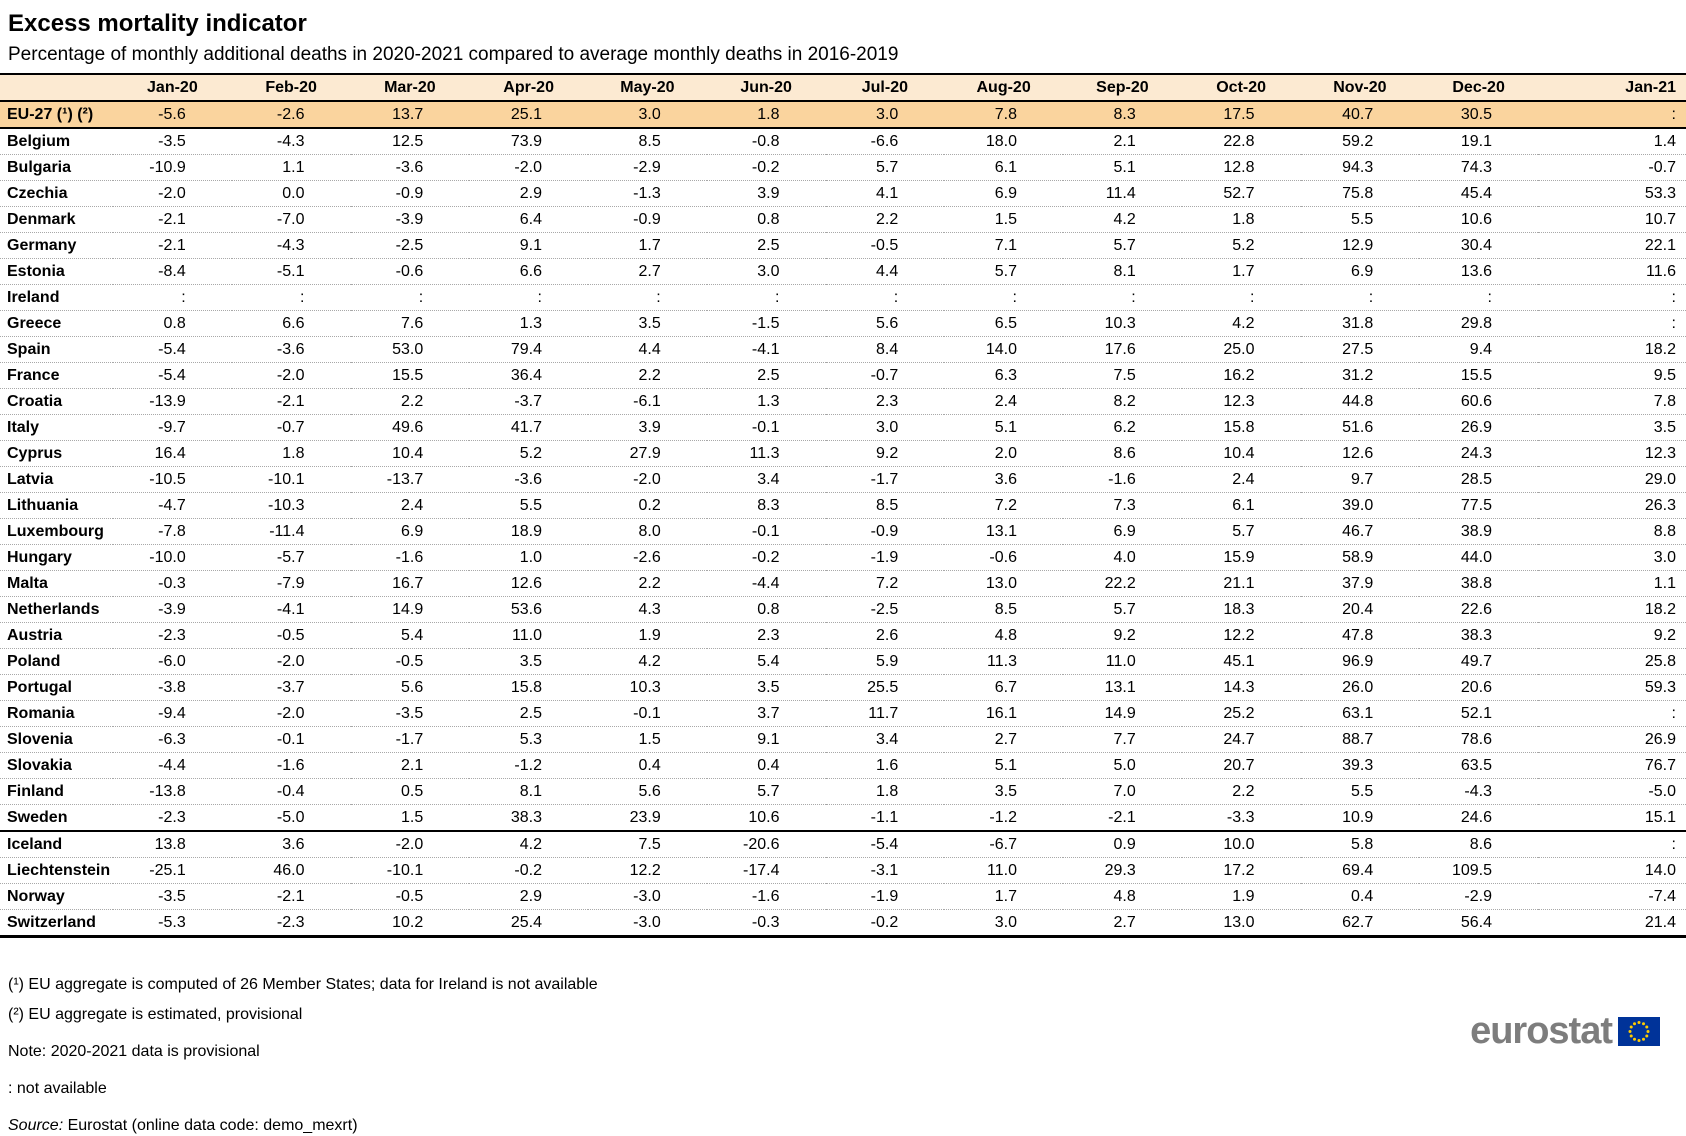 The height and width of the screenshot is (1136, 1686). What do you see at coordinates (884, 817) in the screenshot?
I see `table-cell: -1.1` at bounding box center [884, 817].